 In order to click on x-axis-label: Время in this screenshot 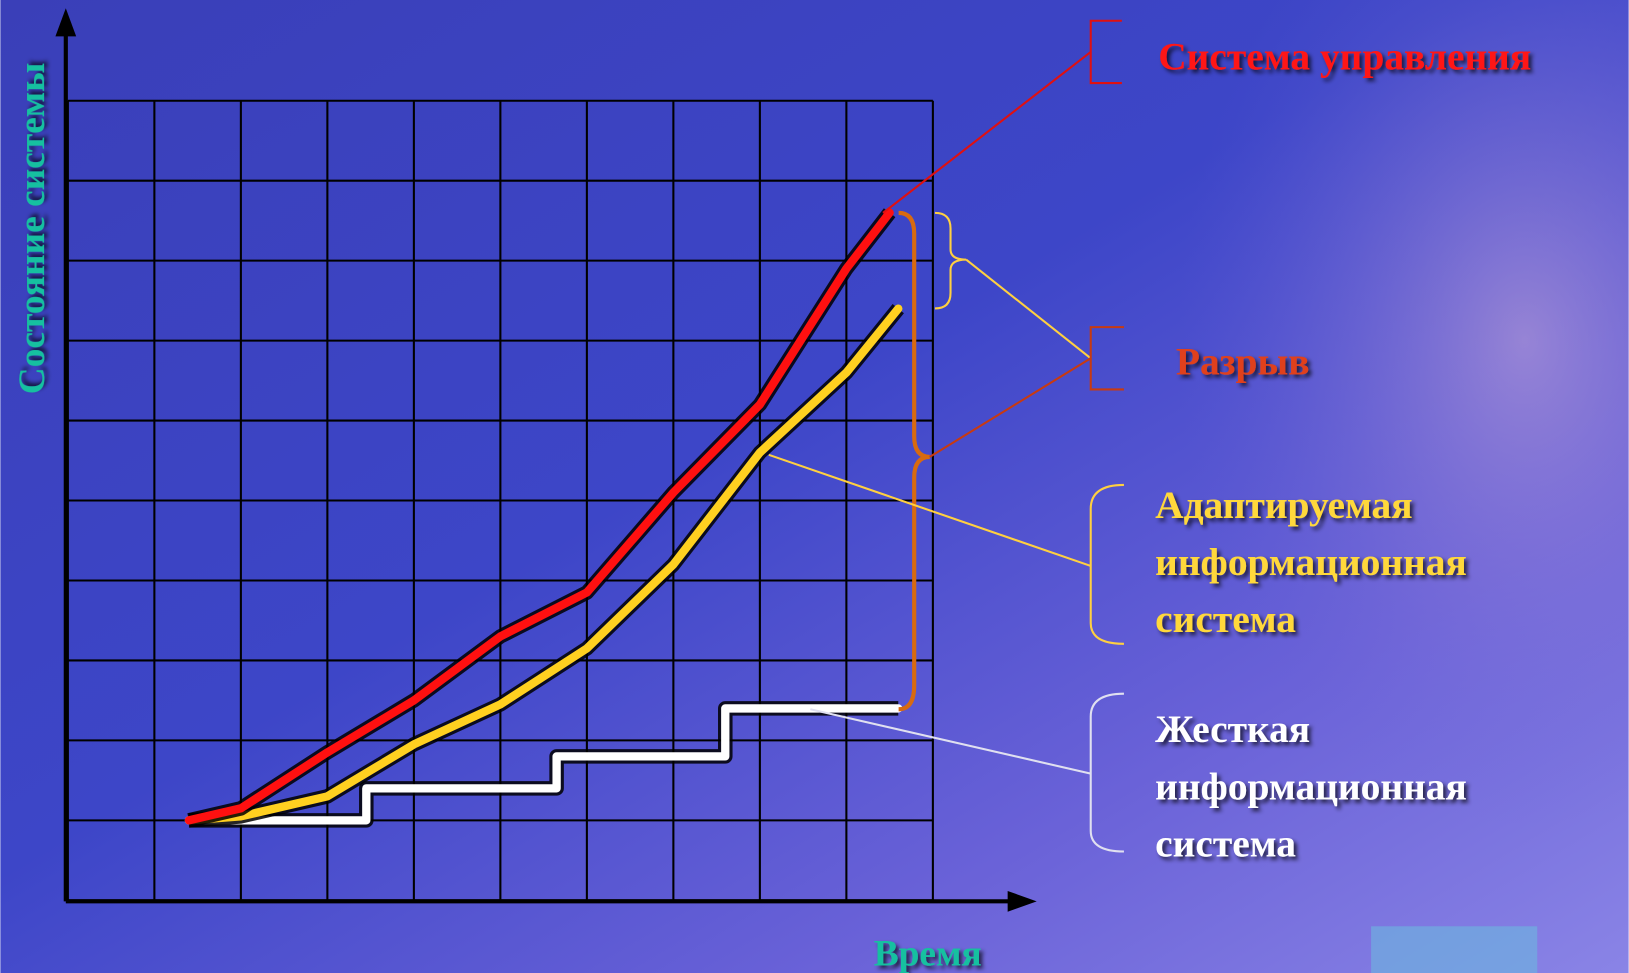, I will do `click(928, 953)`.